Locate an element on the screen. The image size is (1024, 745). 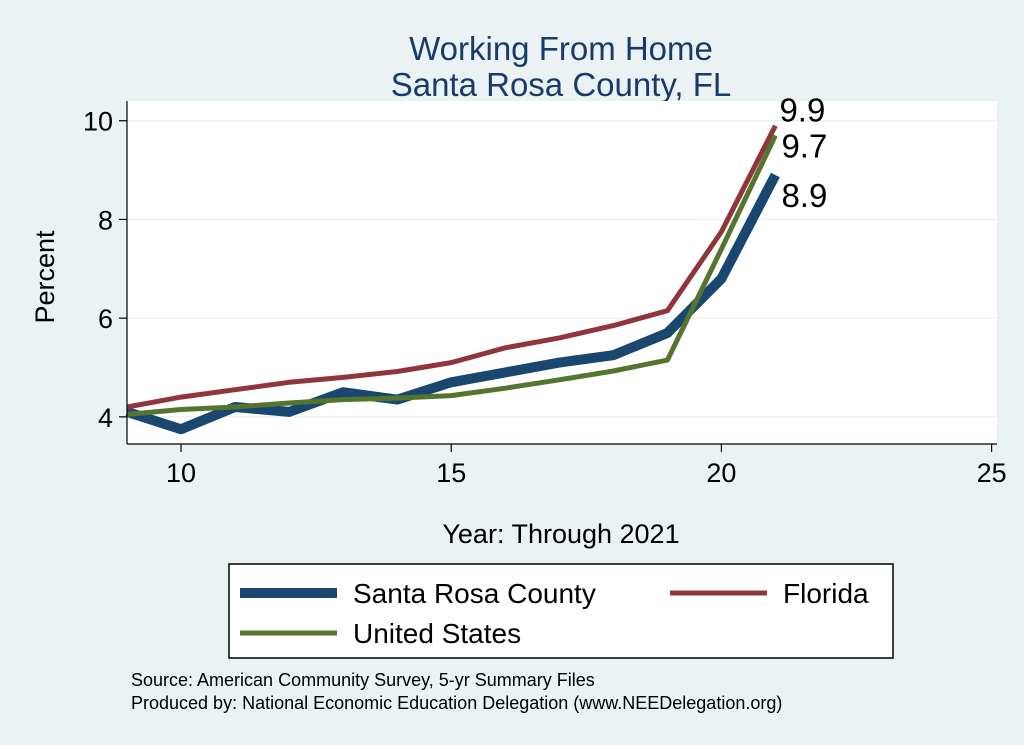
legend-label-florida: Florida is located at coordinates (826, 593).